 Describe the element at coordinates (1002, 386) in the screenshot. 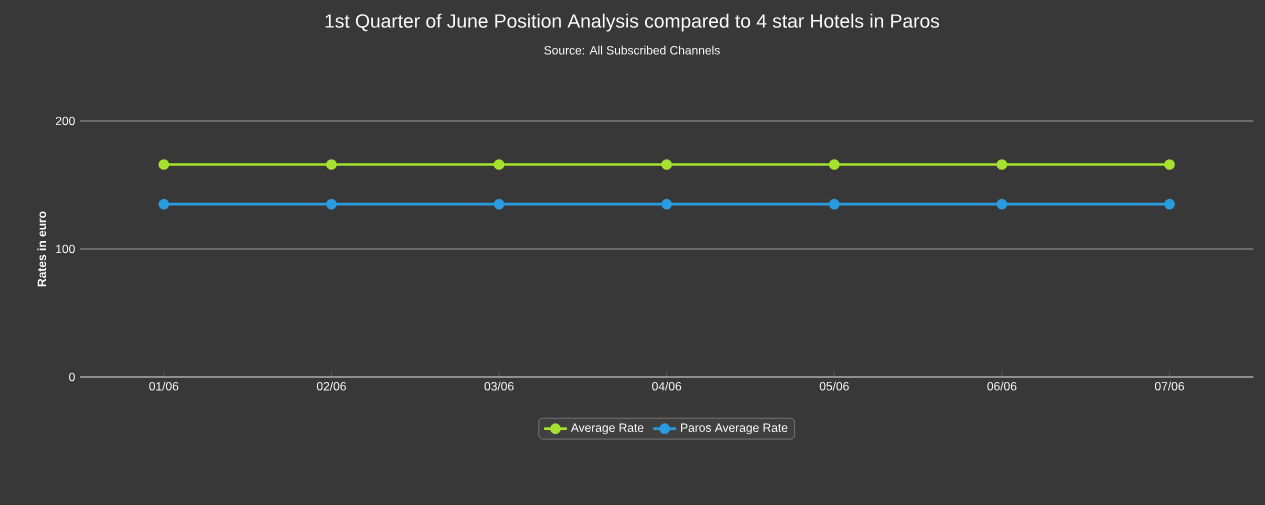

I see `x-tick-label: 06/06` at that location.